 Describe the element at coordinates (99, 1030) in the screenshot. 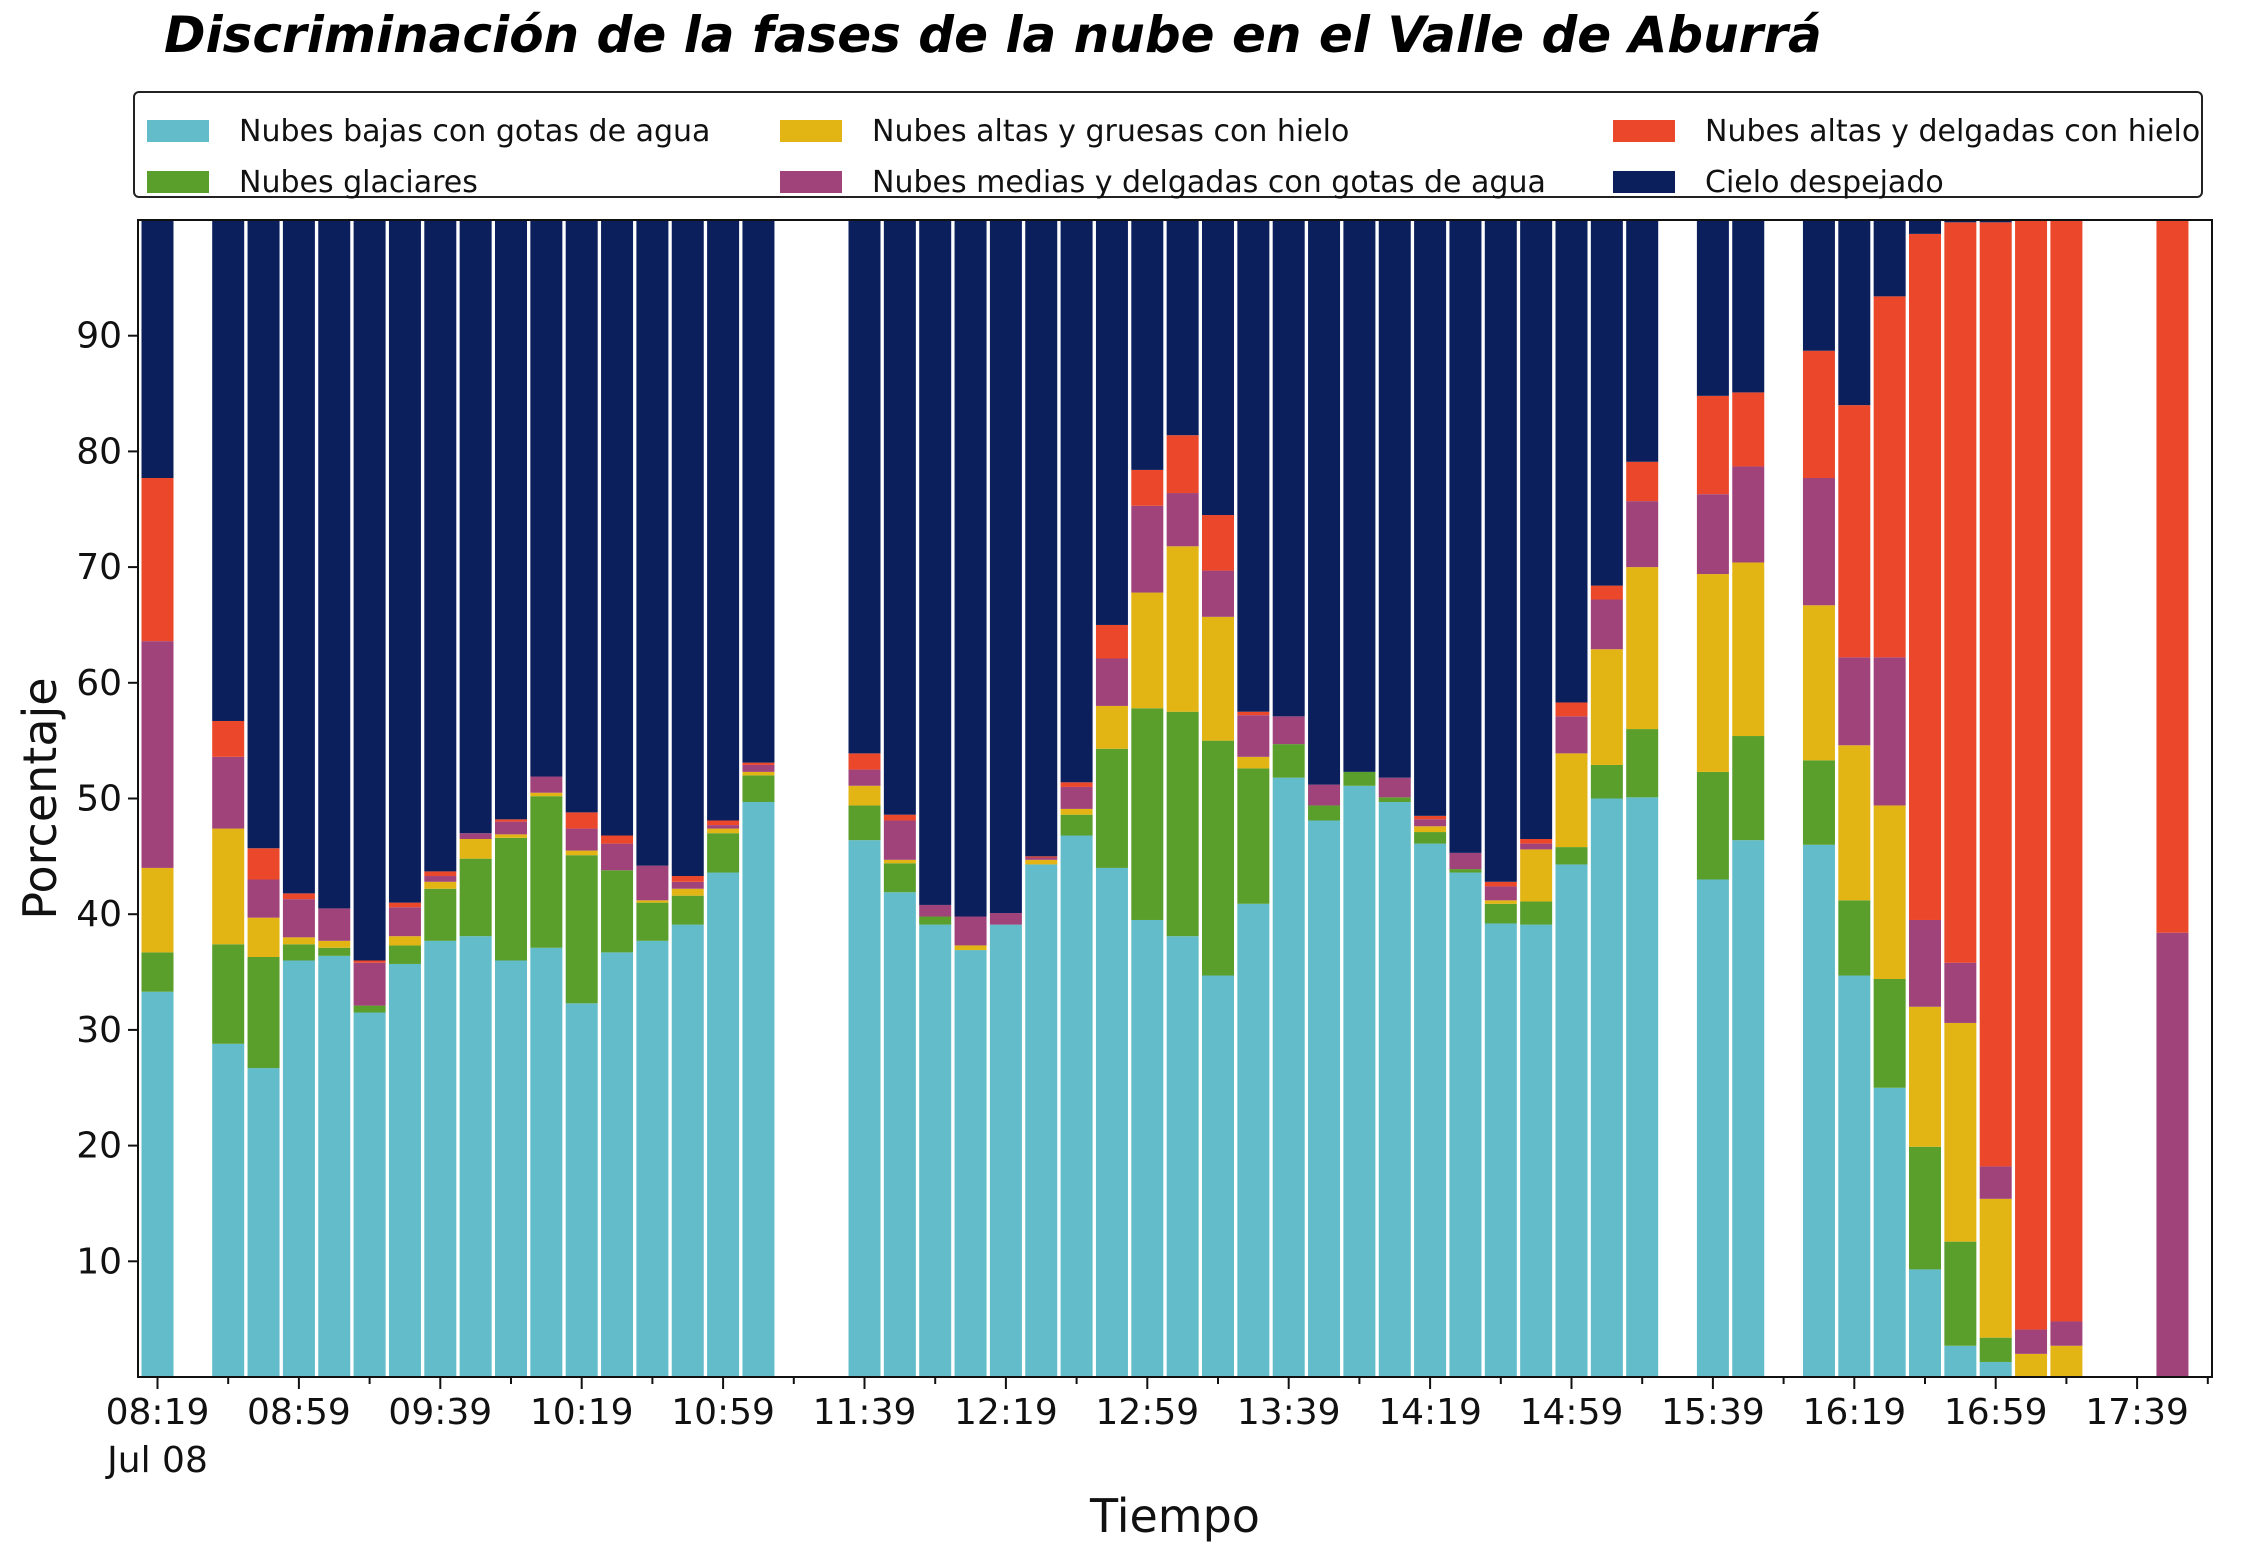

I see `y-tick-label: 30` at that location.